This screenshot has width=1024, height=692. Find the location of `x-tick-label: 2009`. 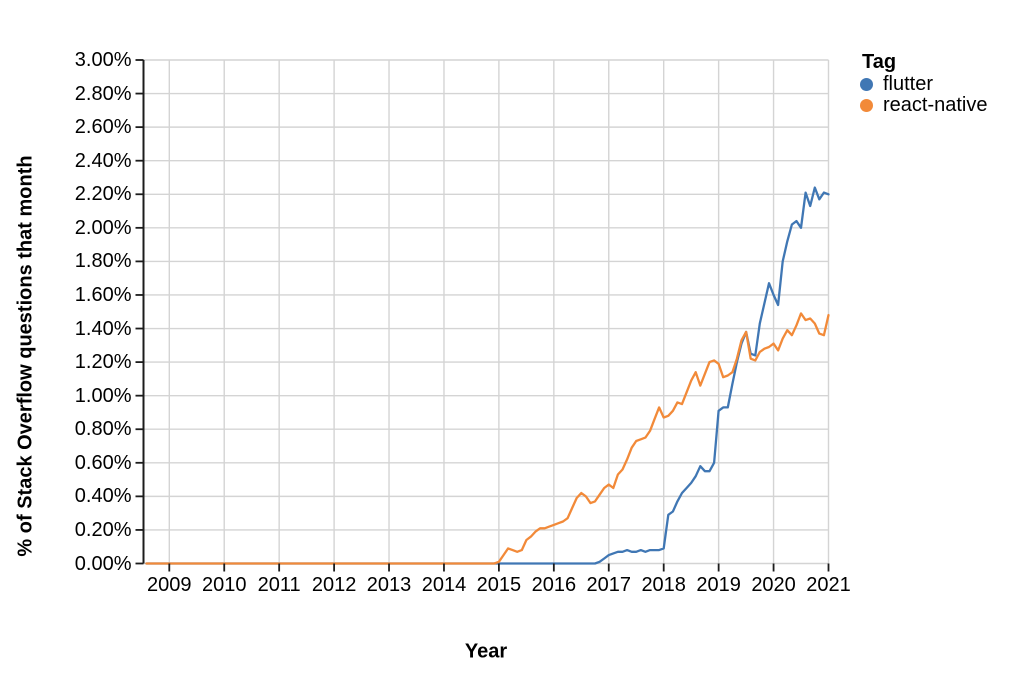

x-tick-label: 2009 is located at coordinates (169, 584).